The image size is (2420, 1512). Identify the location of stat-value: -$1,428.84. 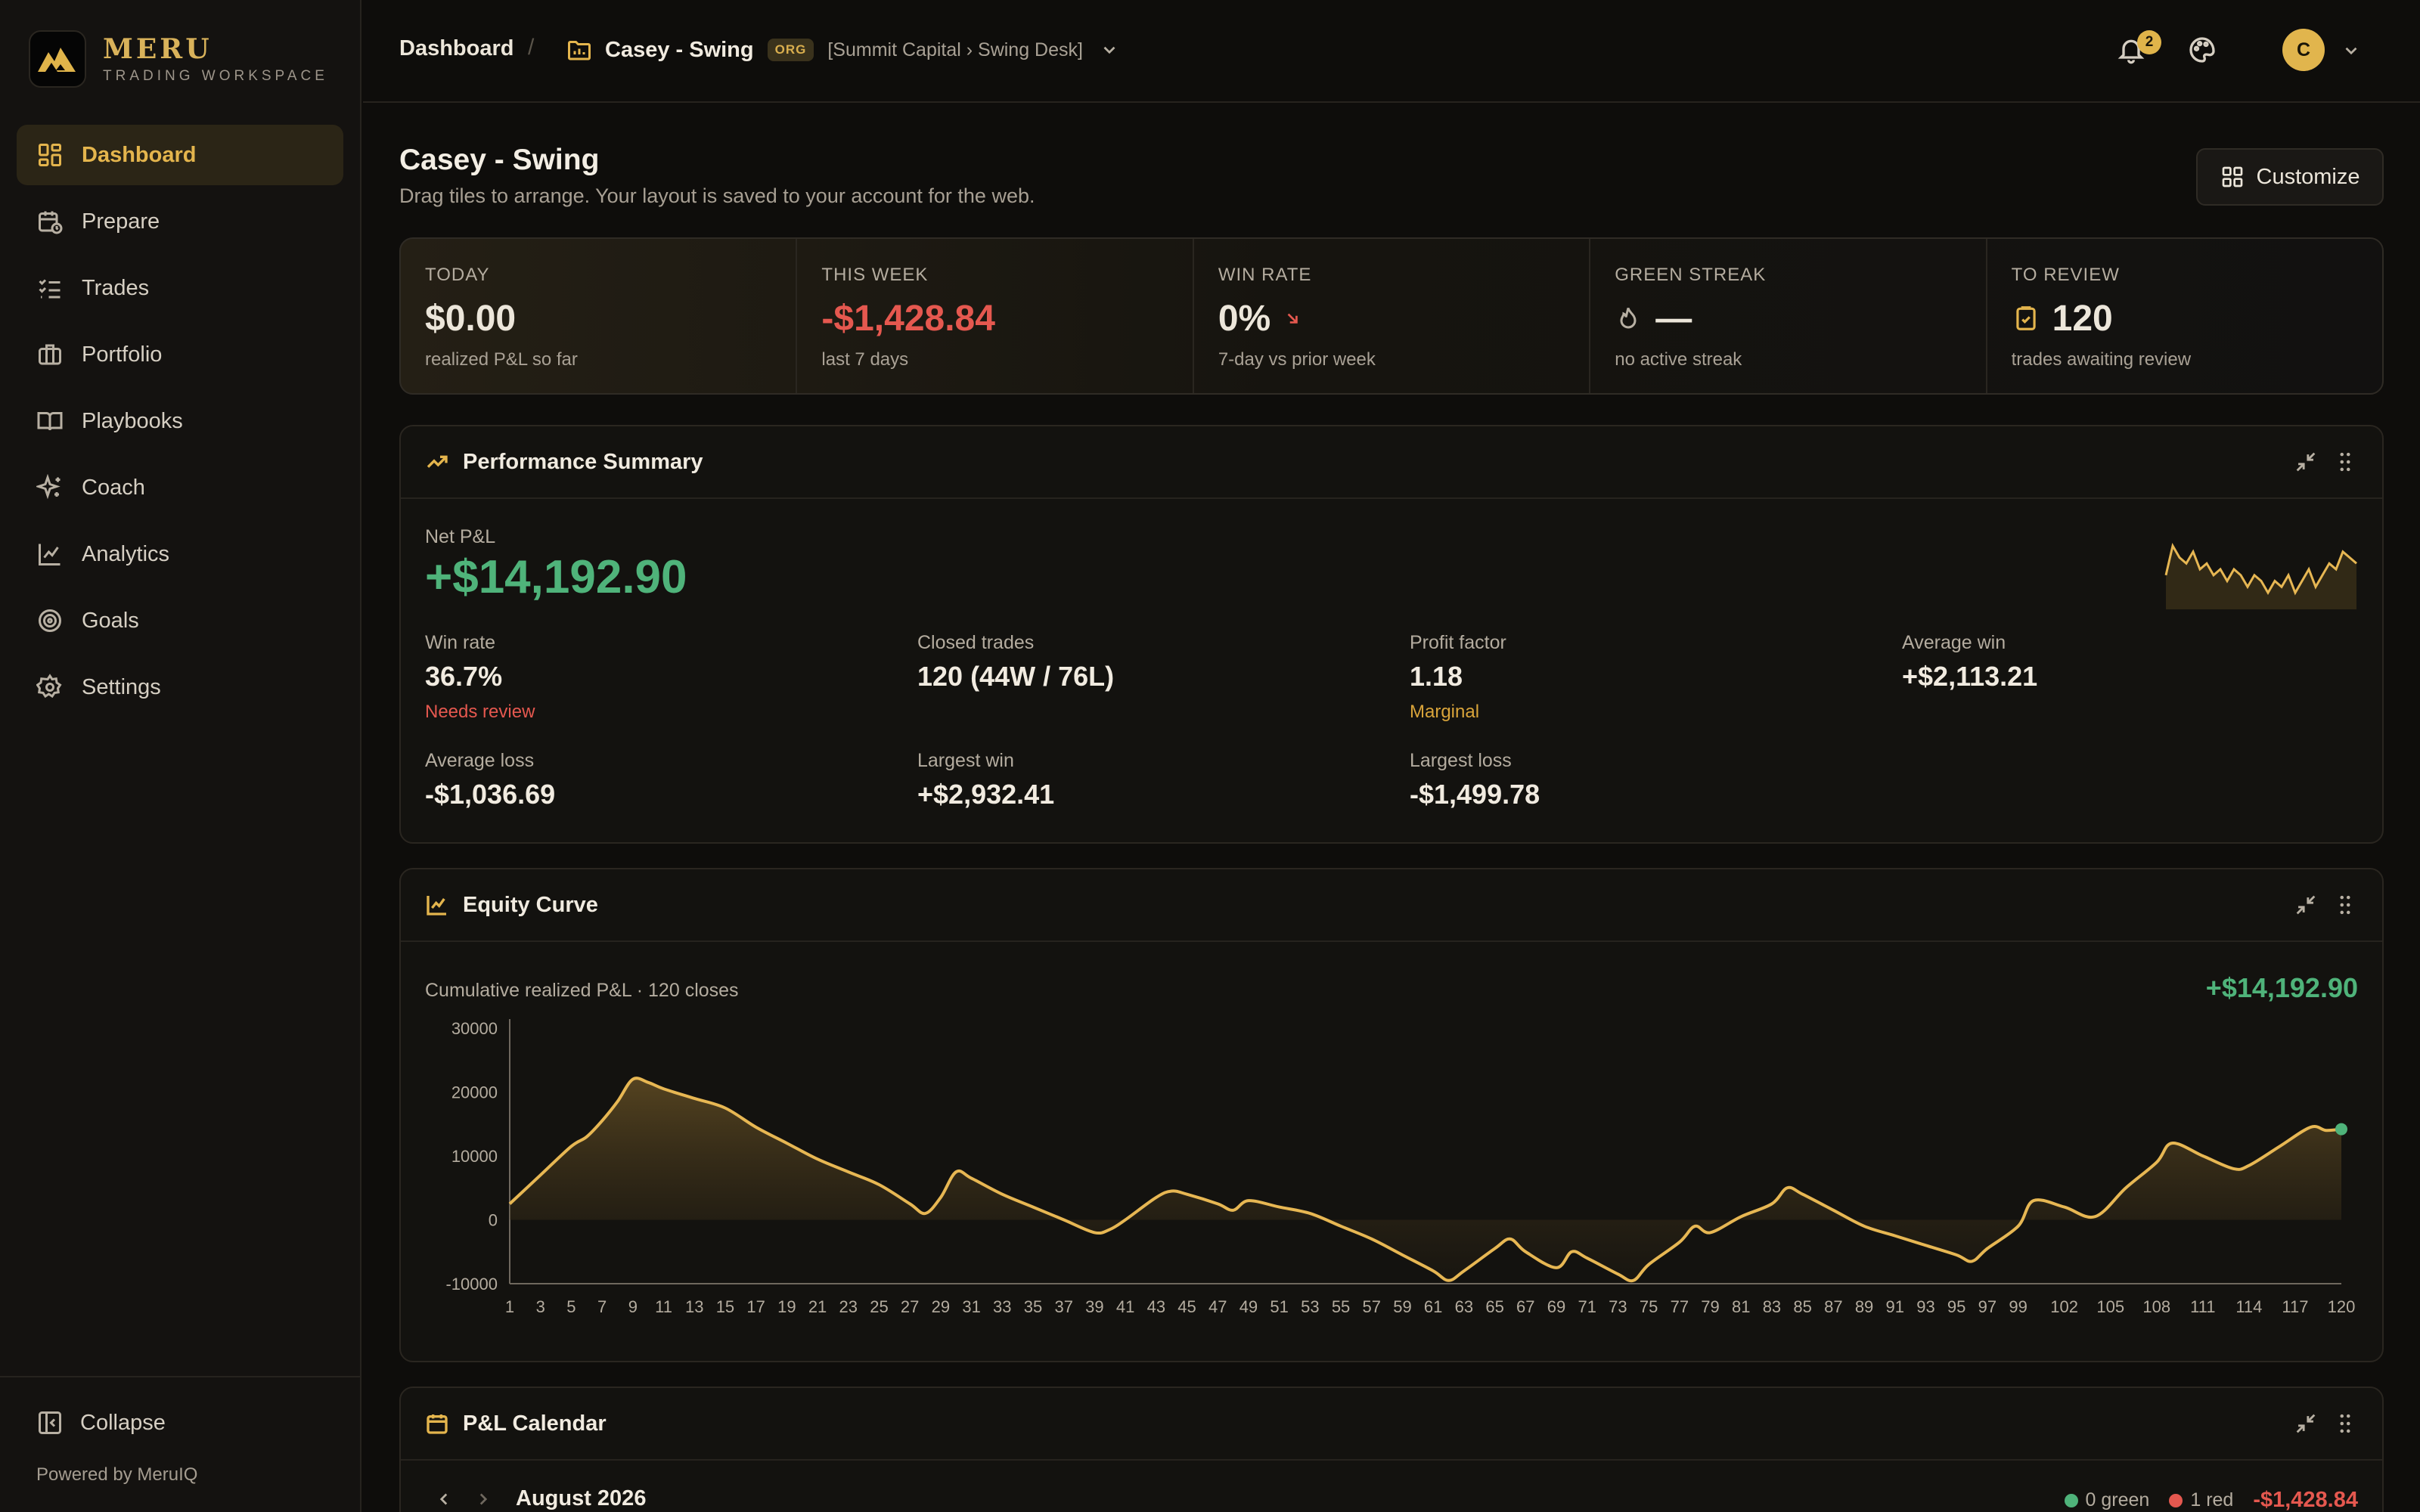
(1006, 318).